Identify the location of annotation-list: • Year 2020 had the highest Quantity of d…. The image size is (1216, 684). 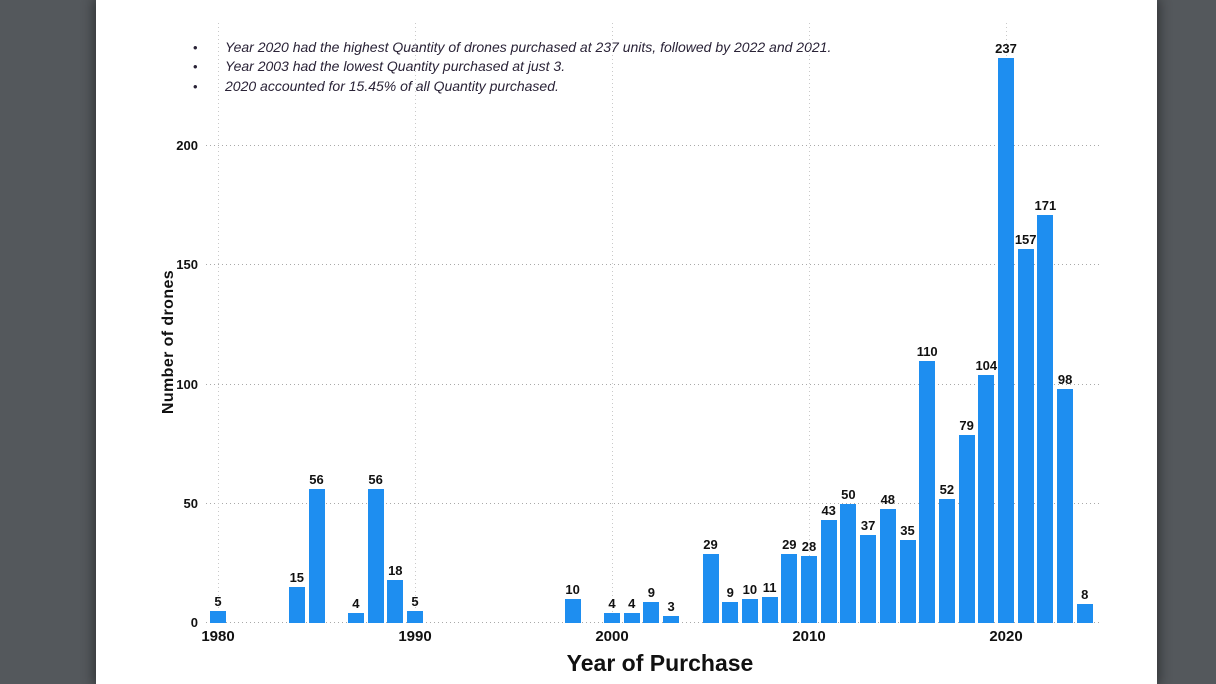
(623, 67).